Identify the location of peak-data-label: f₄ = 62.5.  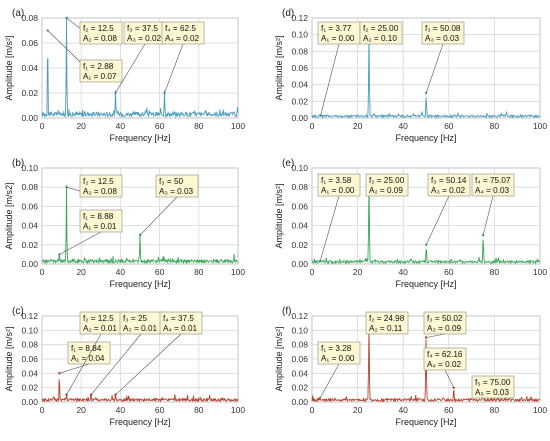
(180, 28).